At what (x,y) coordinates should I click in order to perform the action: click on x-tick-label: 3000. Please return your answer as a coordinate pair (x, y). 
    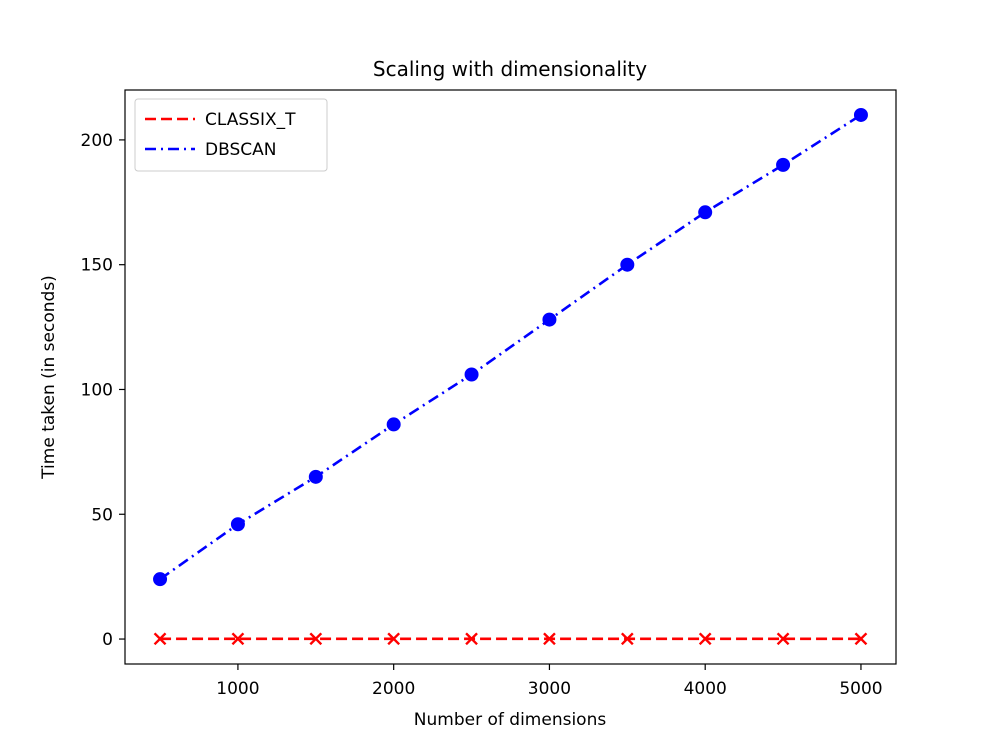
    Looking at the image, I should click on (549, 689).